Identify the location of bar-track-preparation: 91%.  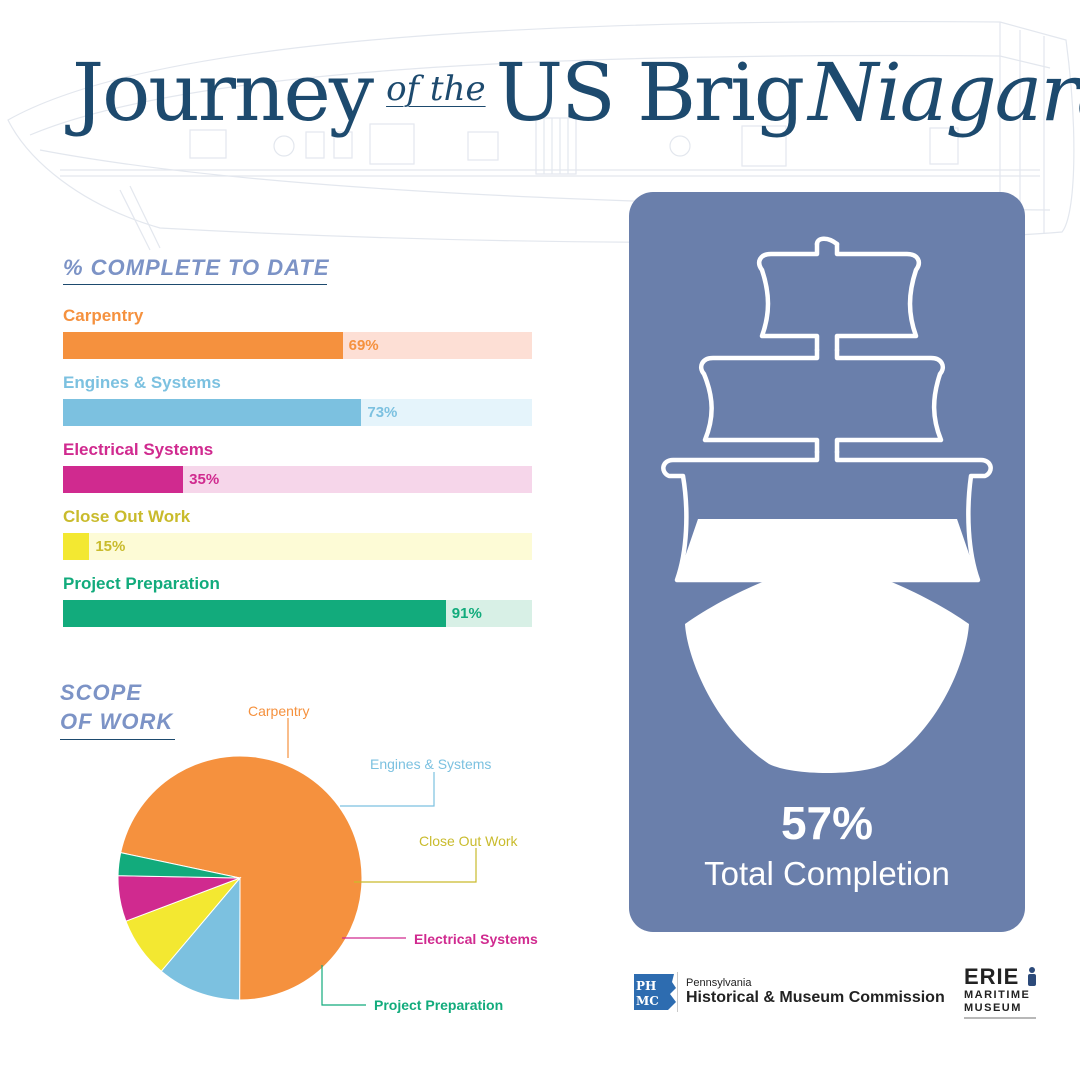
(297, 613).